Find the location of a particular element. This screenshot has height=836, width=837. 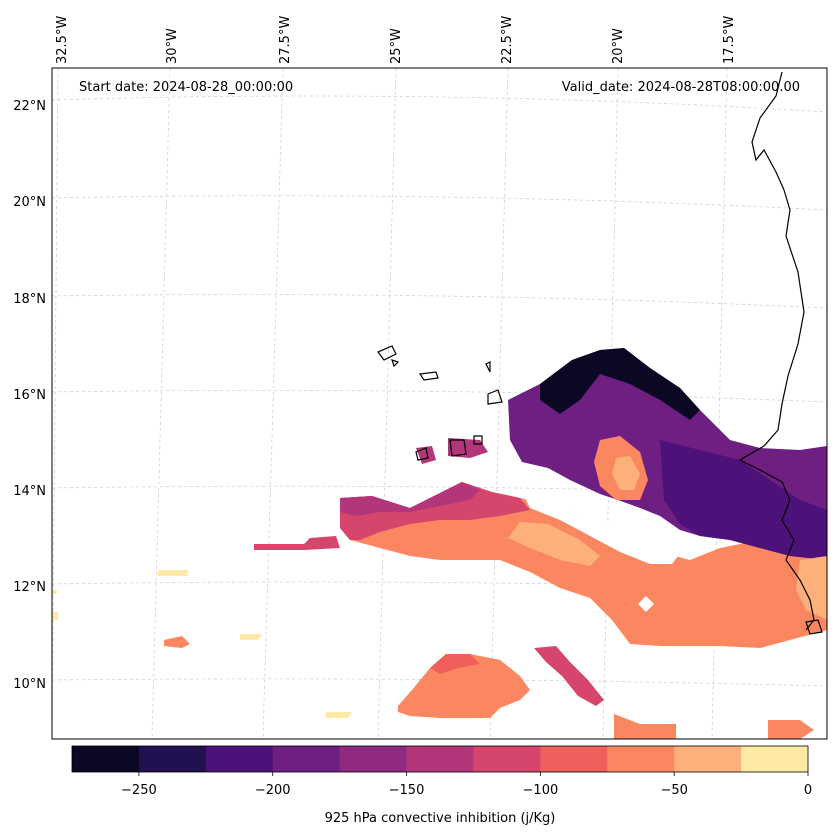

cin-patch-orange-small is located at coordinates (177, 642).